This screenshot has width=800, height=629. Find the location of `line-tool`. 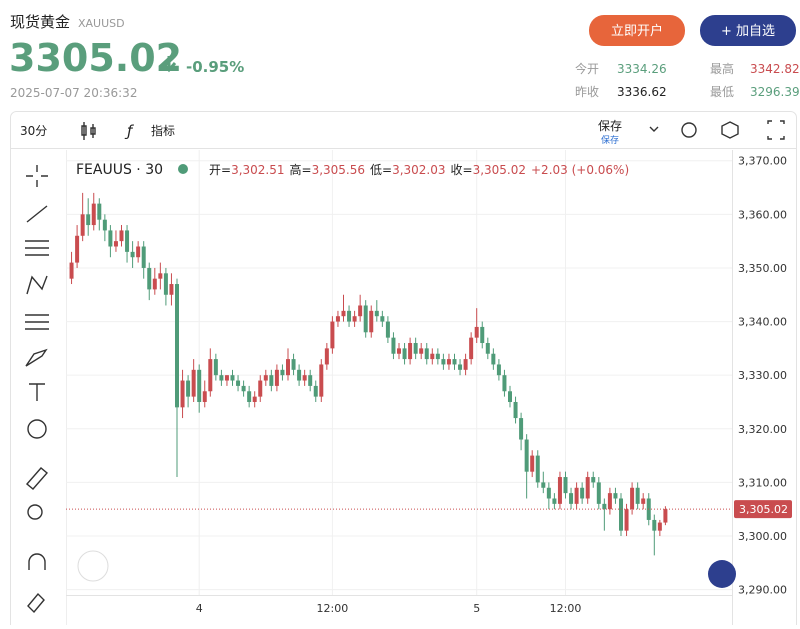

line-tool is located at coordinates (37, 214).